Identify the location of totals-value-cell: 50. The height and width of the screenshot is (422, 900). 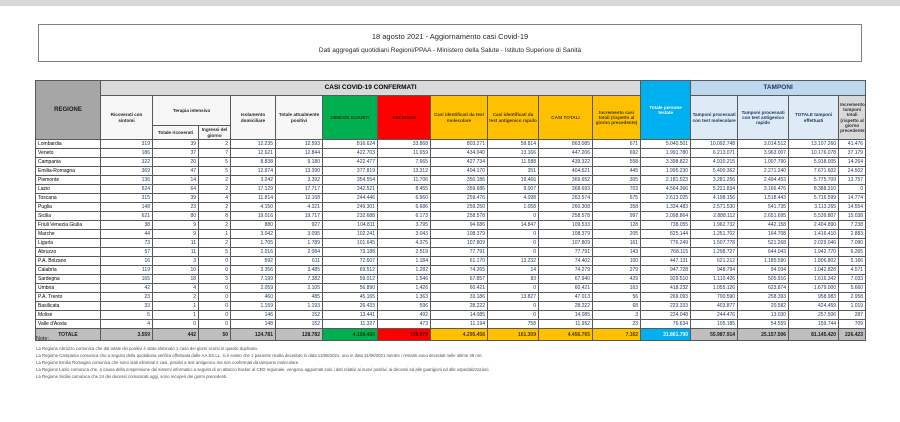
(214, 334).